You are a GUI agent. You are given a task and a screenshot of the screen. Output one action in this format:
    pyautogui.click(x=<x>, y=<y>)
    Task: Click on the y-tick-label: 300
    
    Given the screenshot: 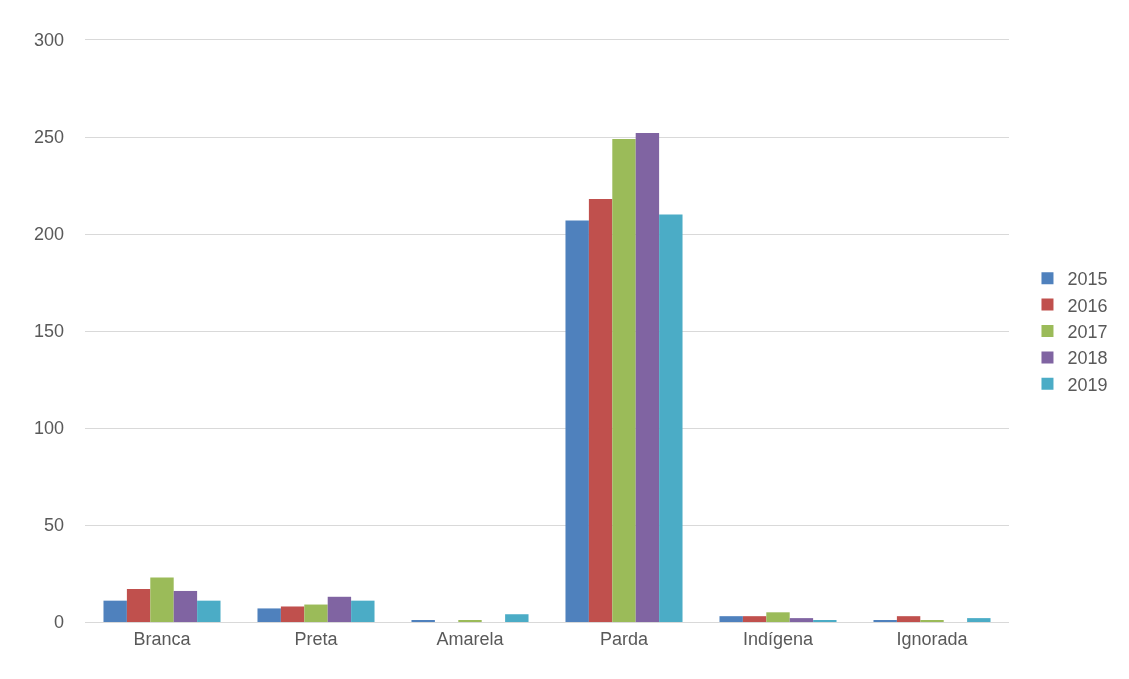 What is the action you would take?
    pyautogui.click(x=48, y=40)
    